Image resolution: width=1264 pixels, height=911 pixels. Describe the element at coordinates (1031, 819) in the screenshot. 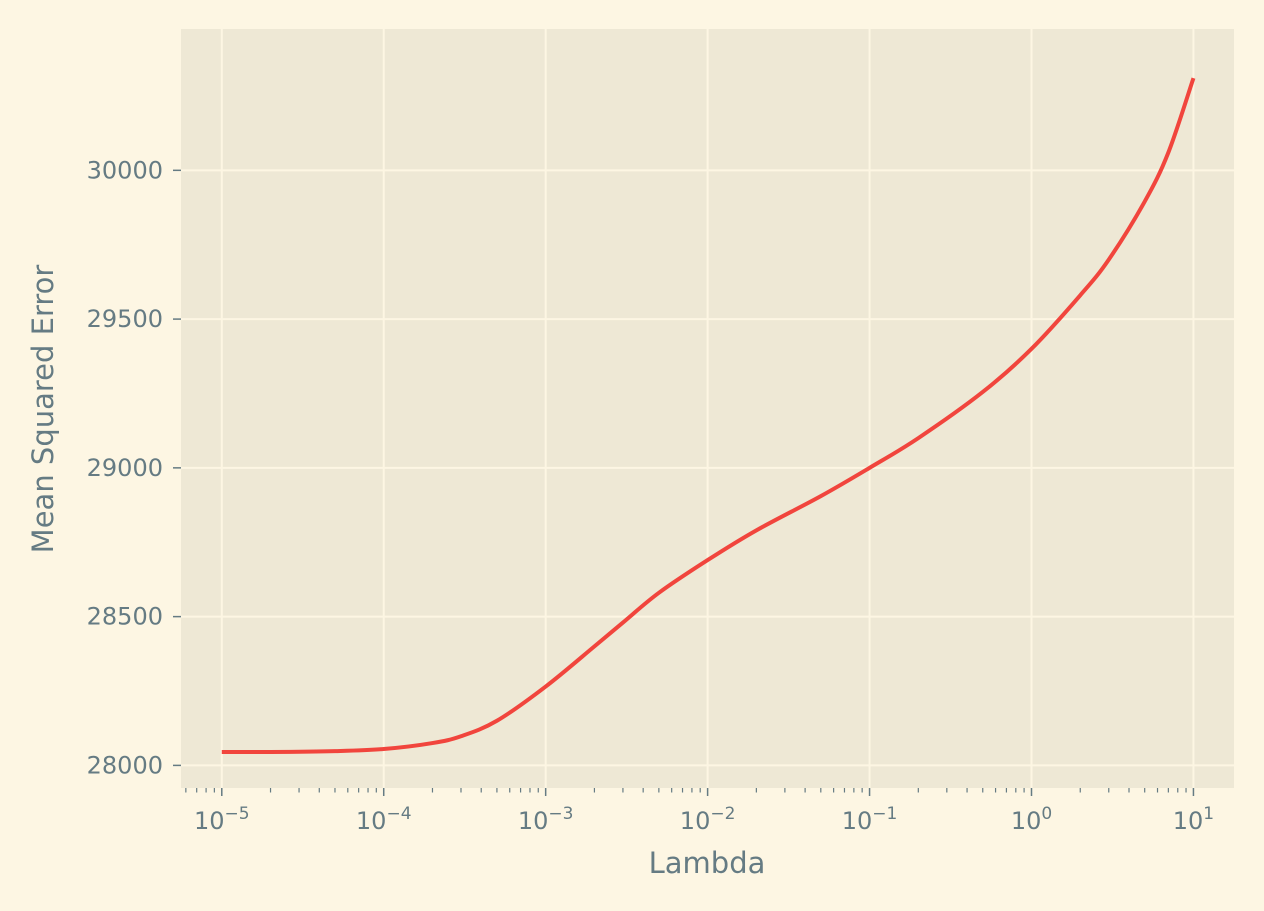

I see `x-tick-label: 10⁰` at that location.